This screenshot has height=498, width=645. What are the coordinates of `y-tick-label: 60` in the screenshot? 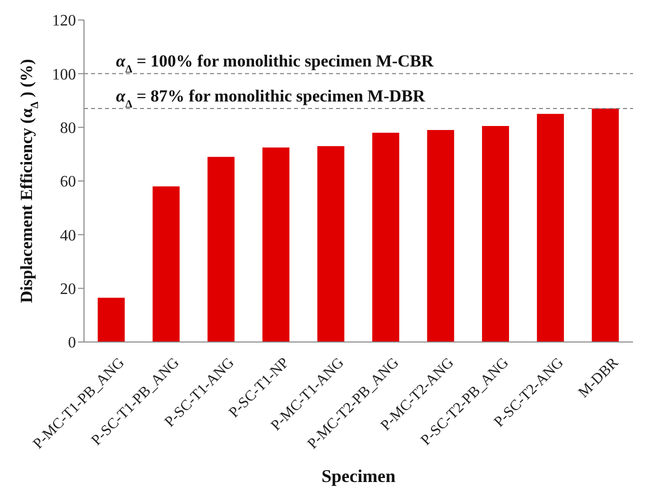 It's located at (68, 182).